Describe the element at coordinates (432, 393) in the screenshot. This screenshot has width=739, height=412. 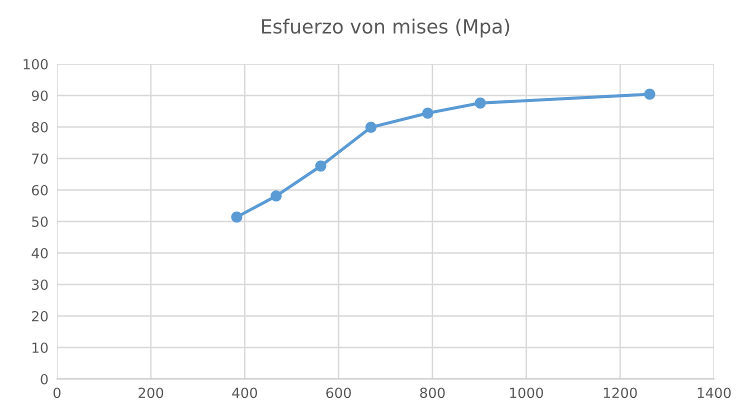
I see `x-tick-label: 800` at that location.